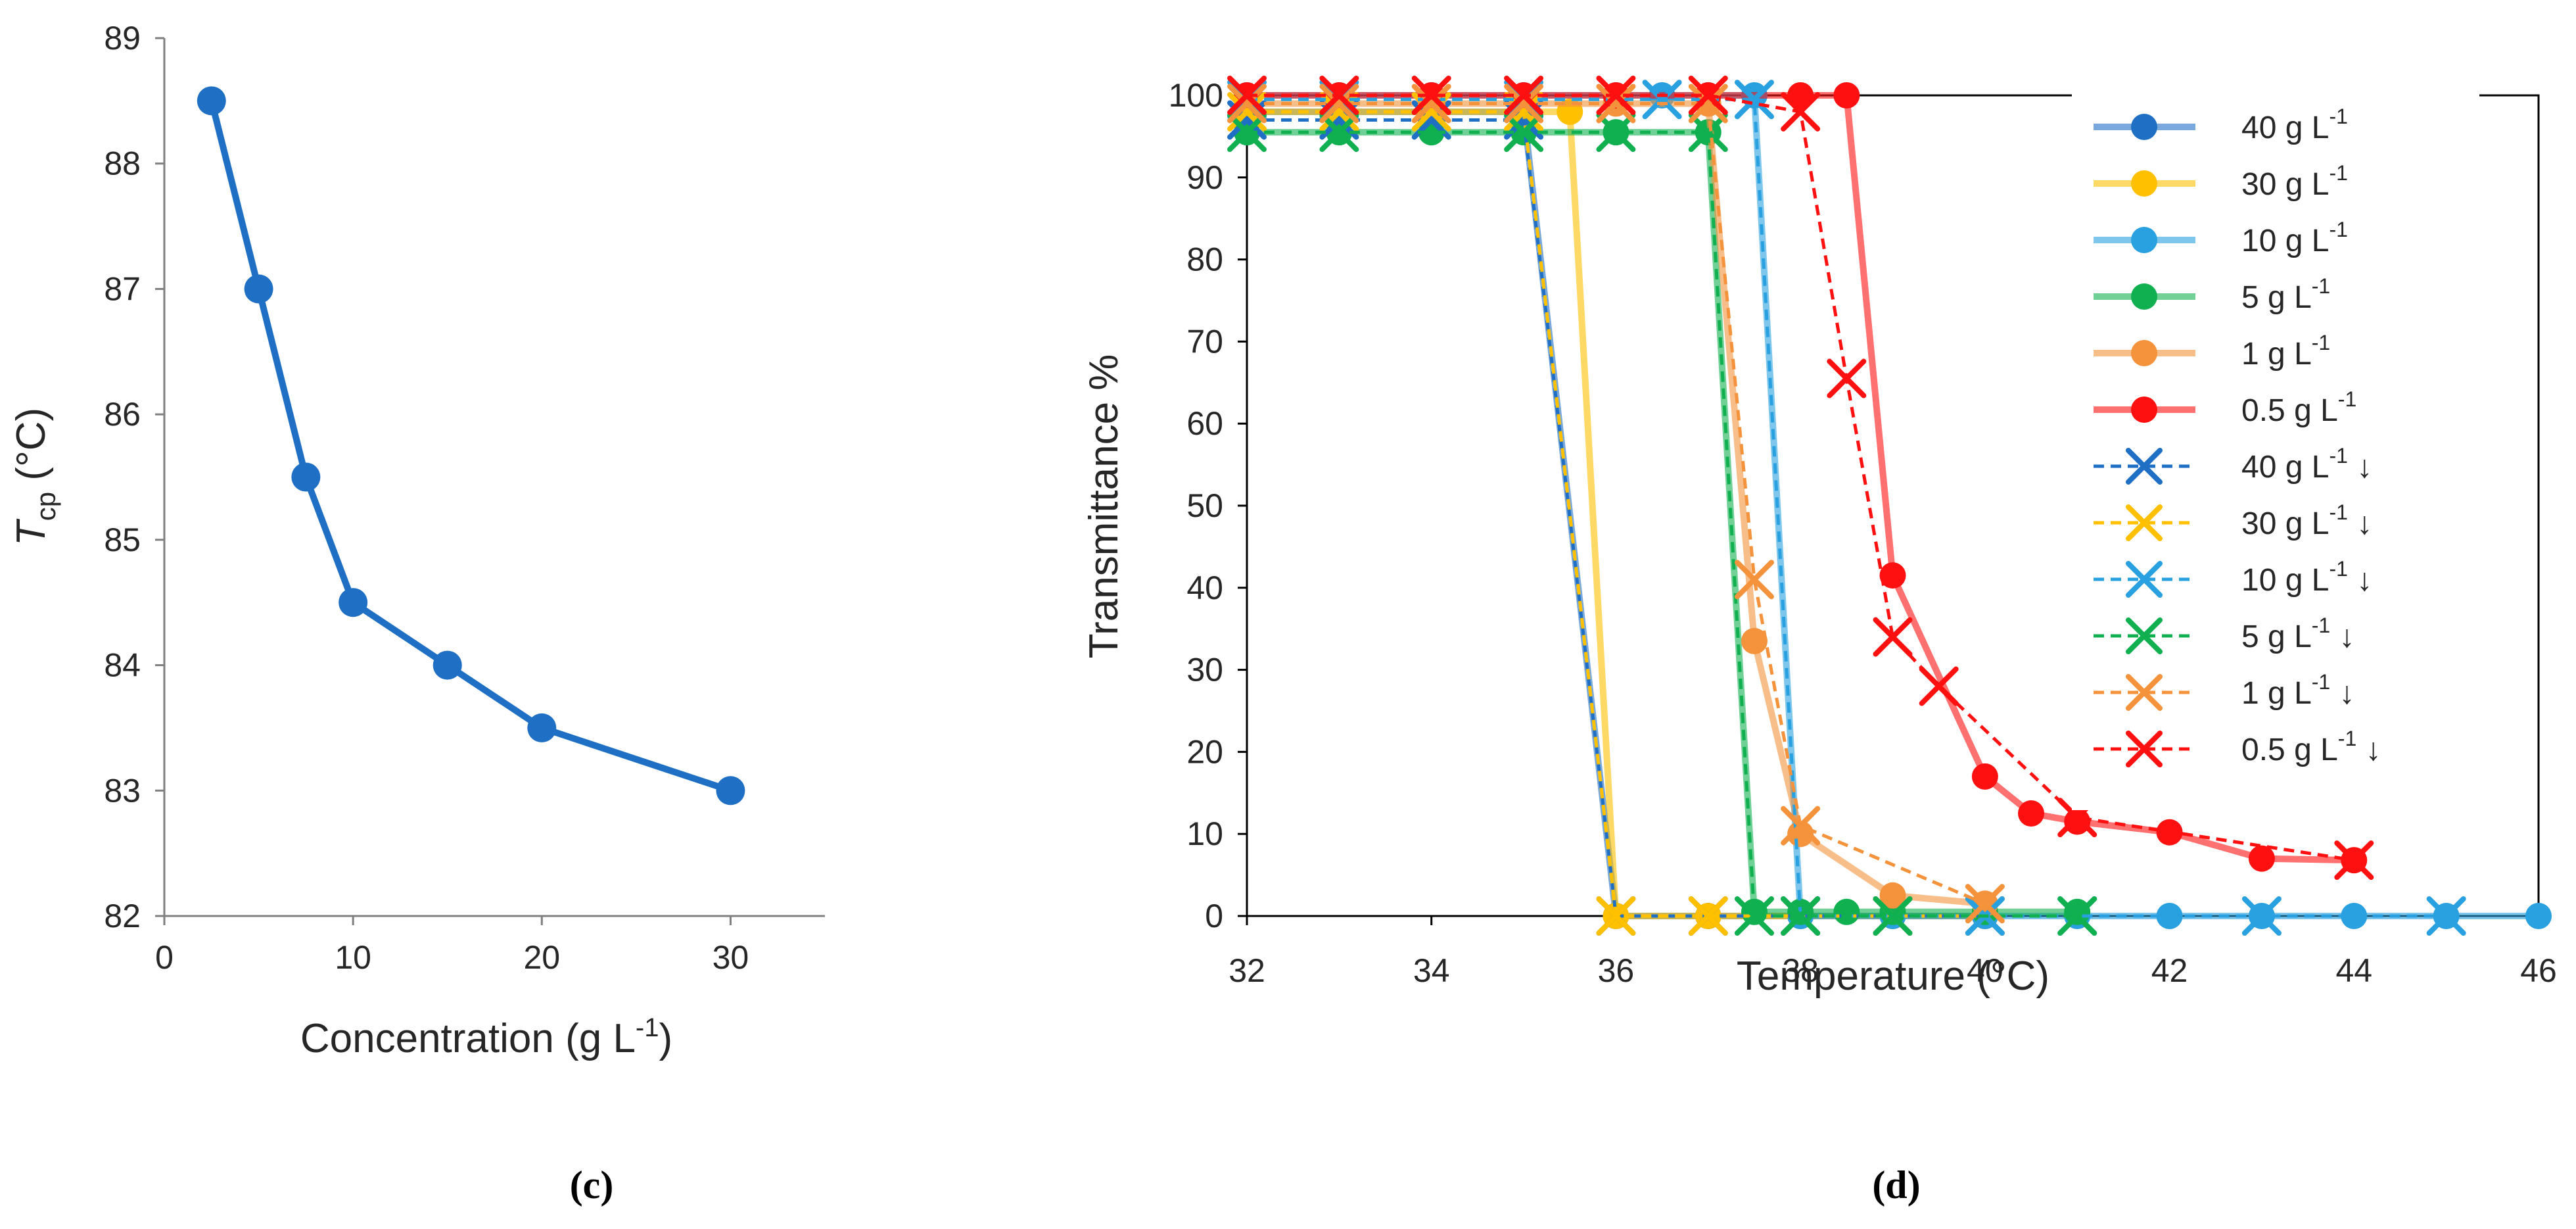 This screenshot has height=1229, width=2576. Describe the element at coordinates (1616, 970) in the screenshot. I see `d-x-tick-label: 36` at that location.